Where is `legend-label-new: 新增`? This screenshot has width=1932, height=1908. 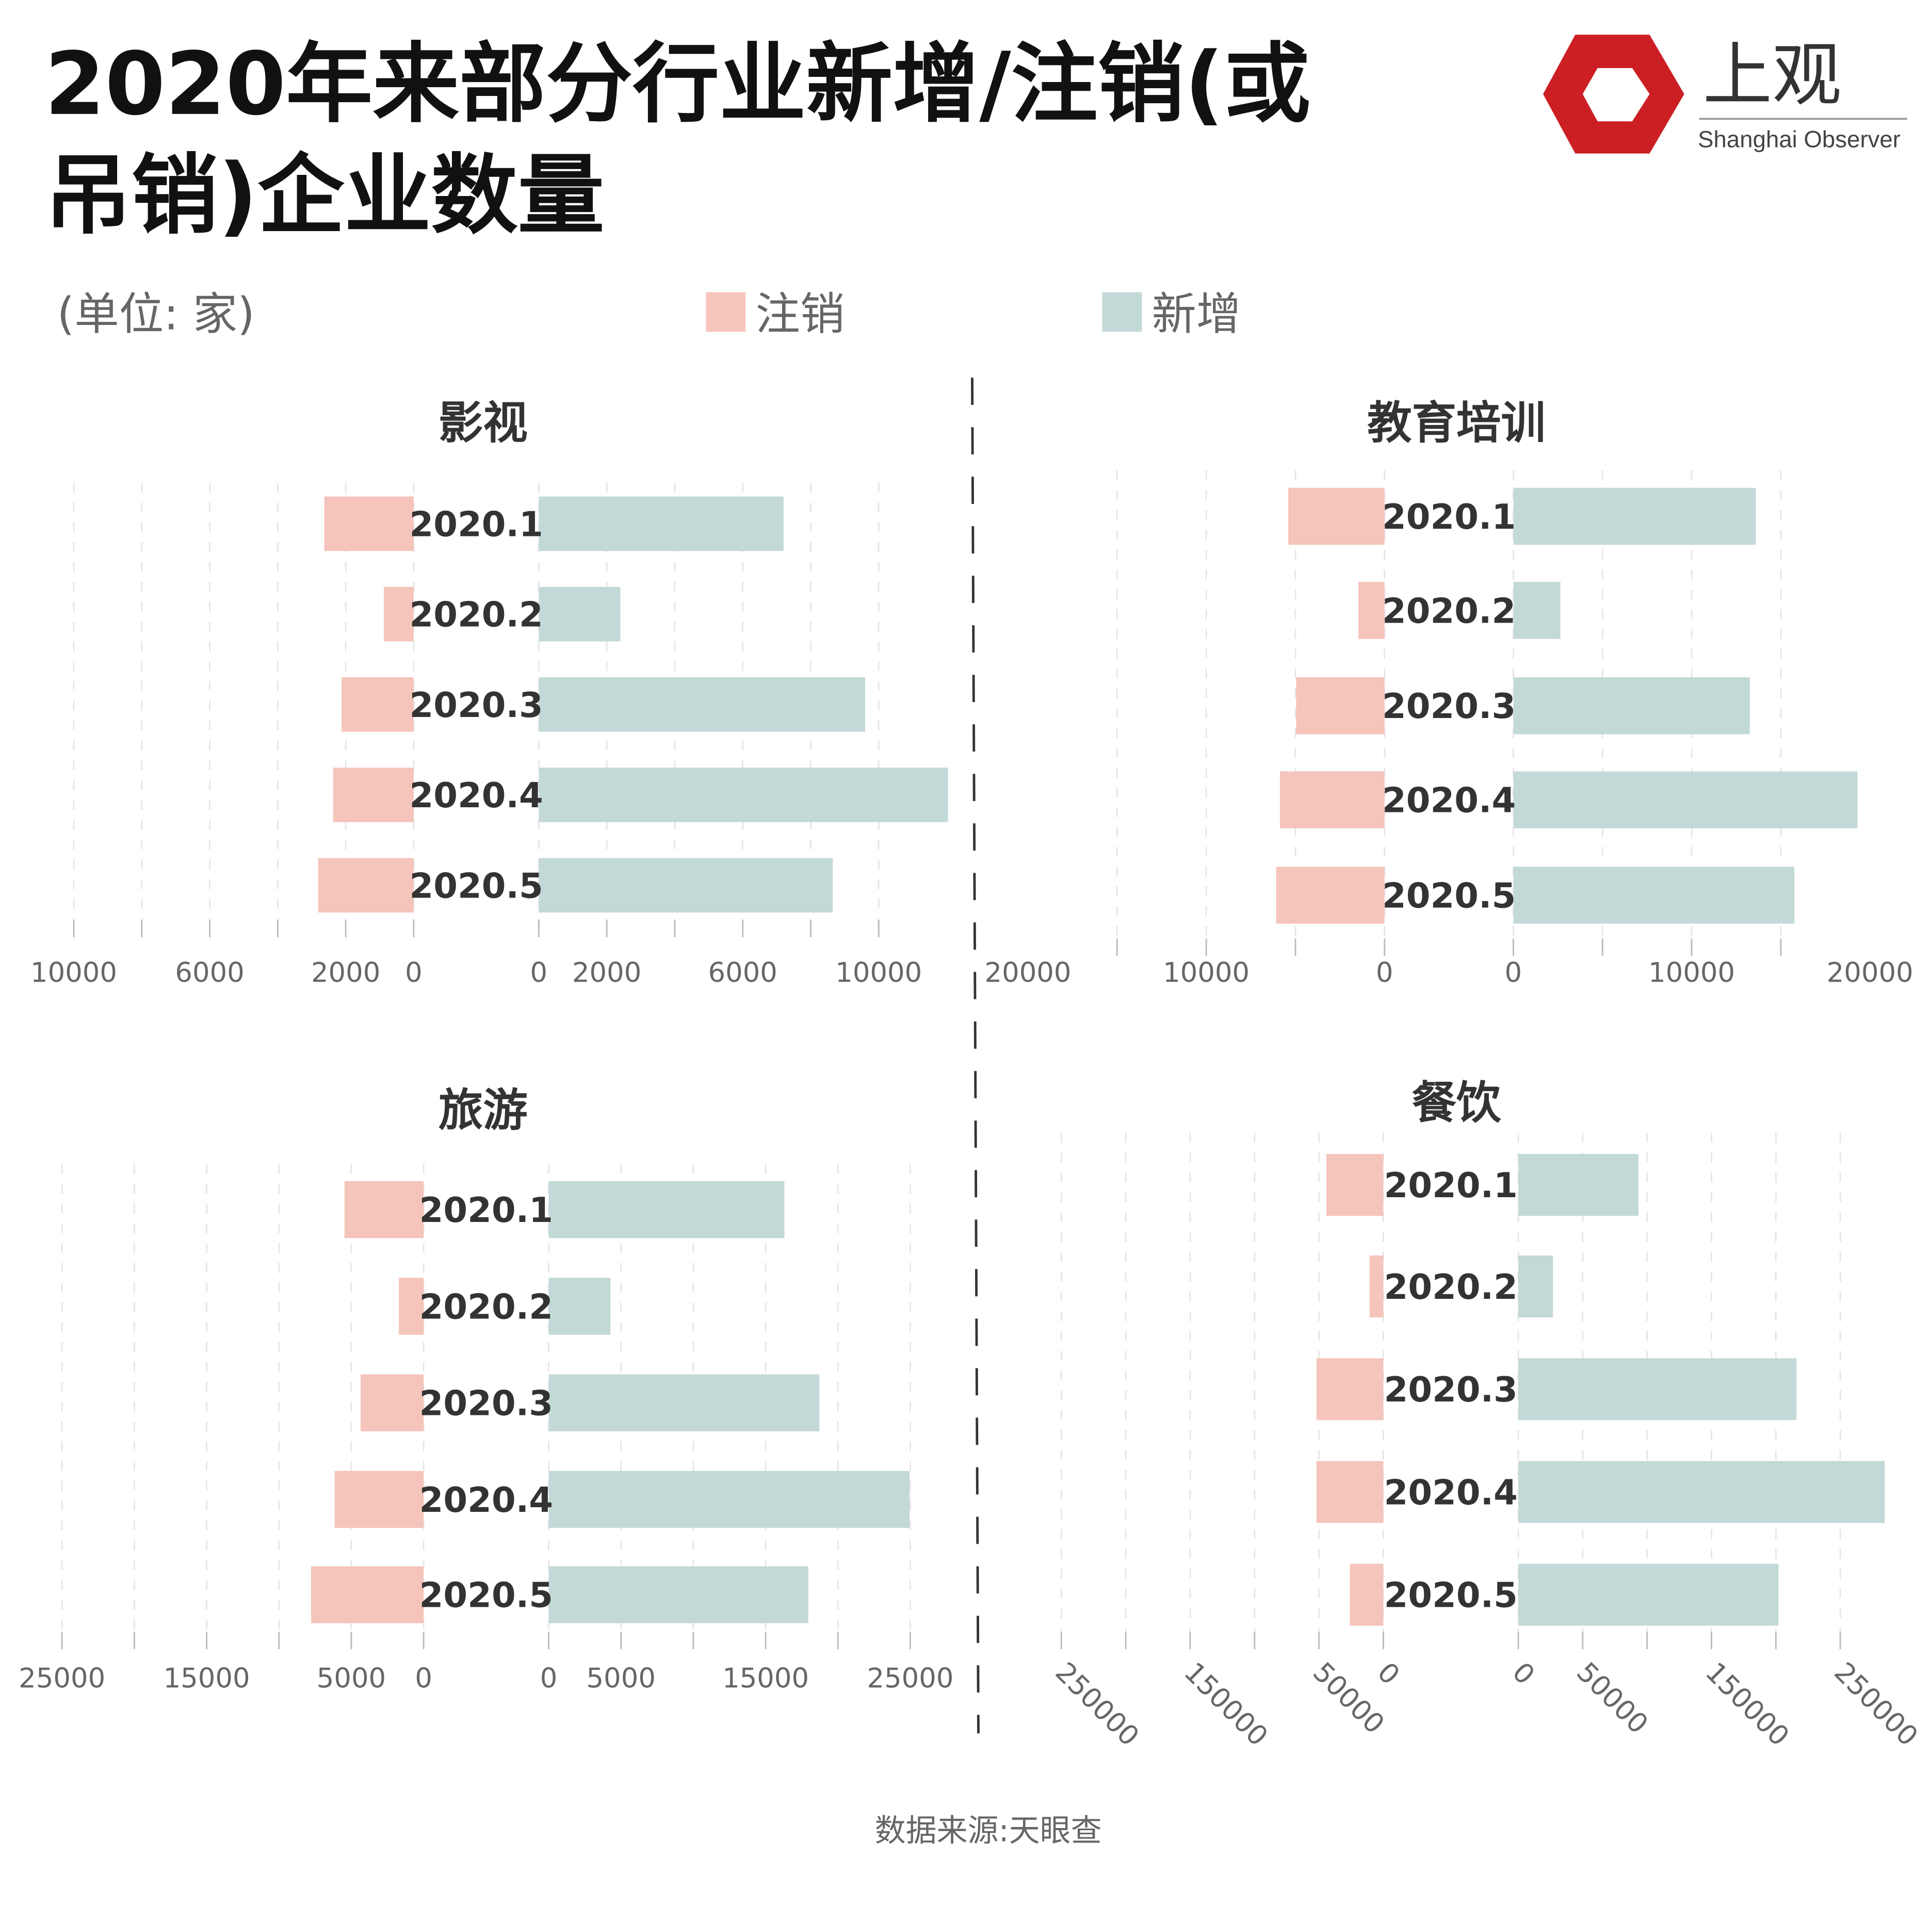
legend-label-new: 新增 is located at coordinates (1196, 314).